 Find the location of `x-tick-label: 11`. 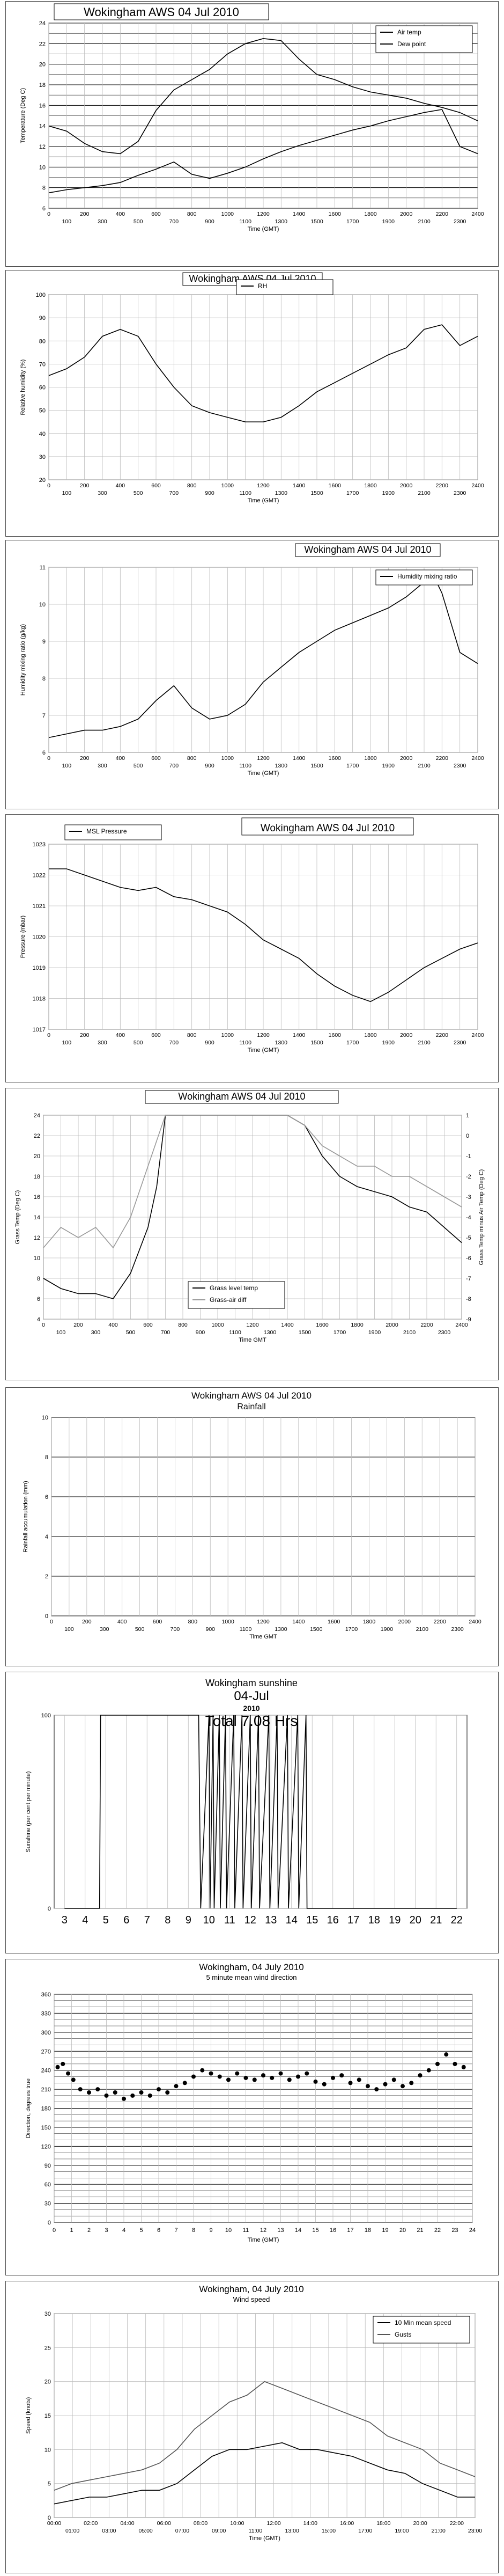

x-tick-label: 11 is located at coordinates (229, 1920).